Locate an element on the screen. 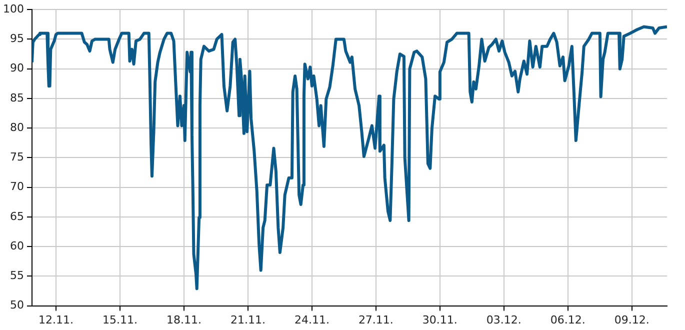 This screenshot has width=685, height=330. x-tick-label: 06.12. is located at coordinates (568, 319).